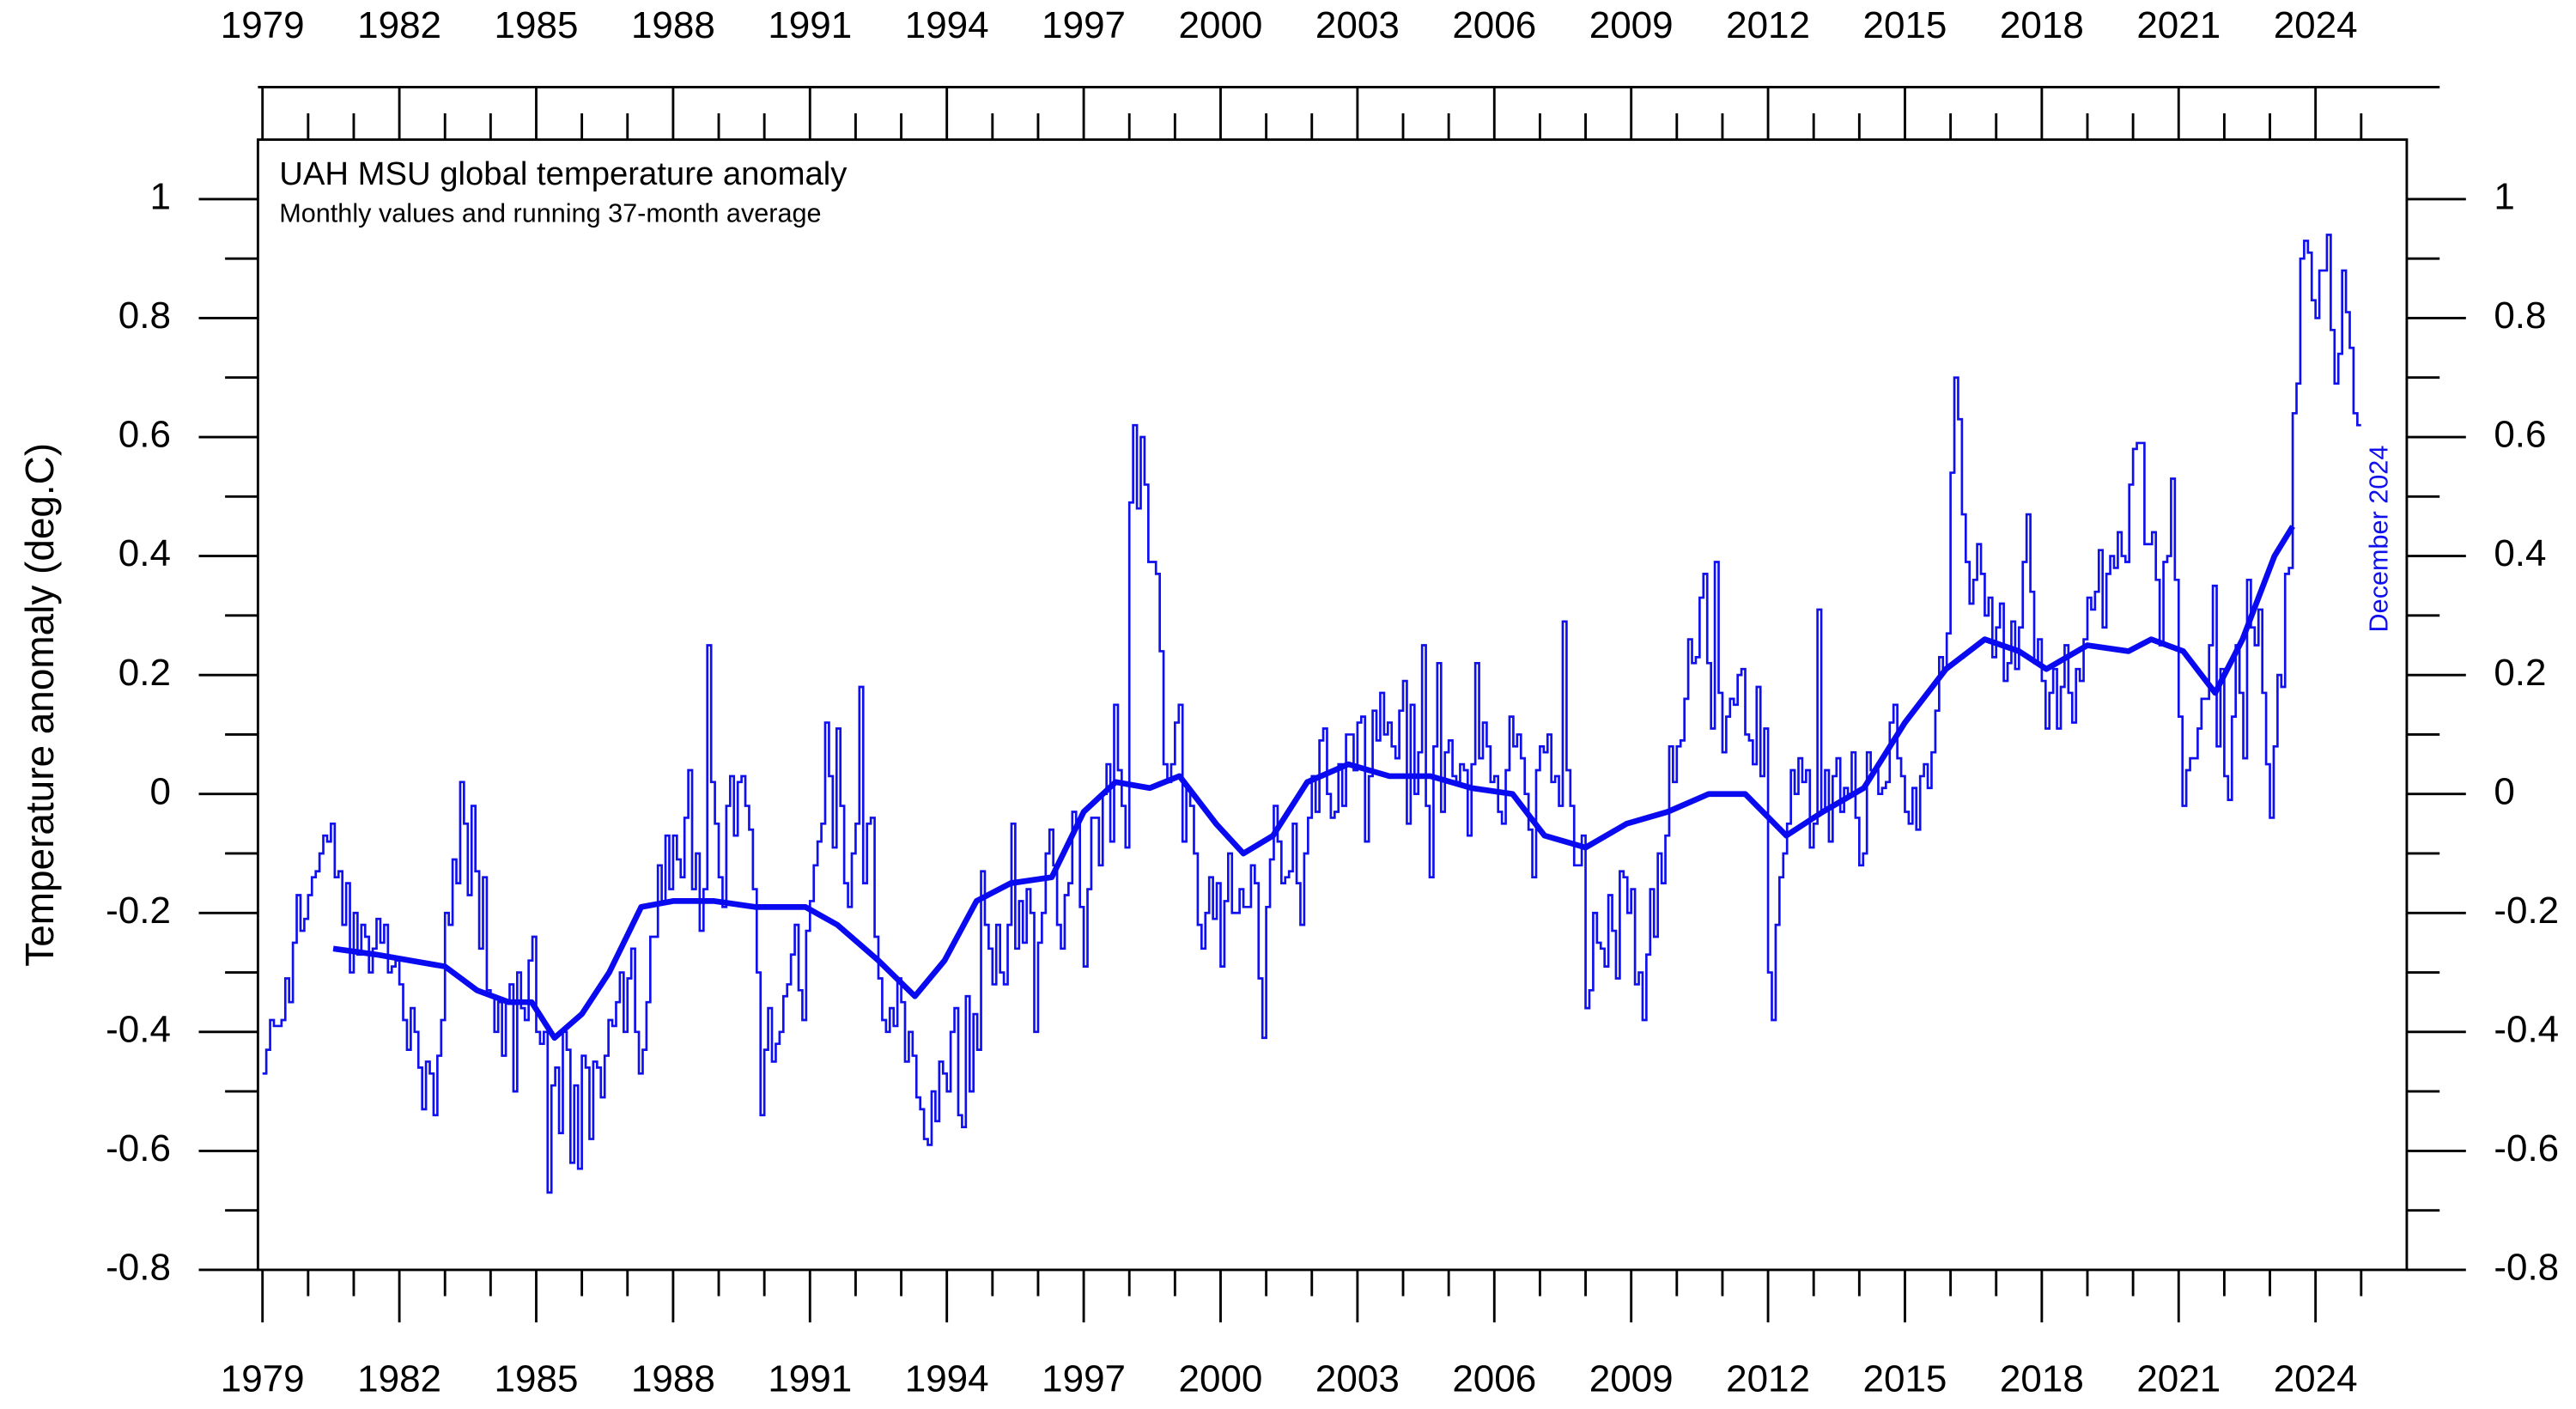 Image resolution: width=2576 pixels, height=1409 pixels. I want to click on x-tick-label: 2003, so click(1357, 1379).